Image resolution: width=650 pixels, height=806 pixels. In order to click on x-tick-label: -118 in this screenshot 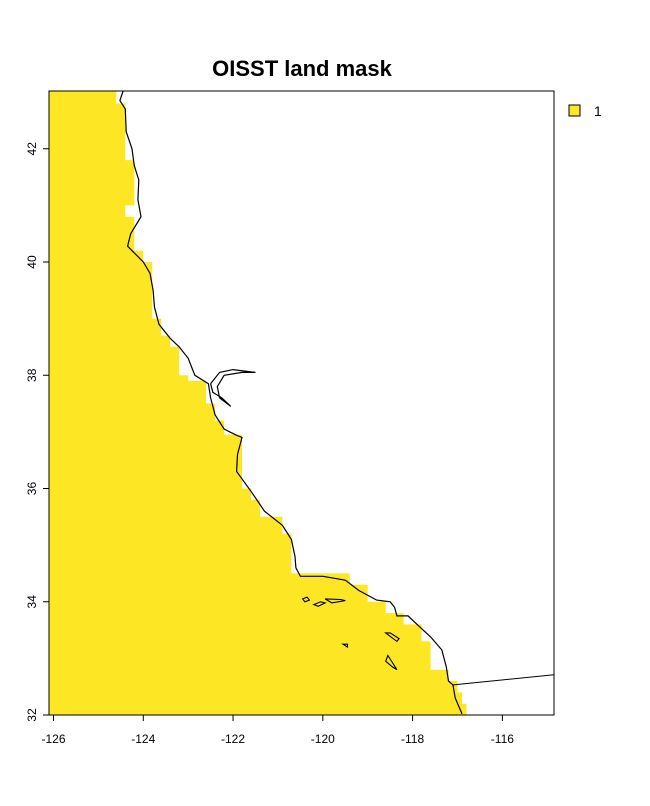, I will do `click(412, 739)`.